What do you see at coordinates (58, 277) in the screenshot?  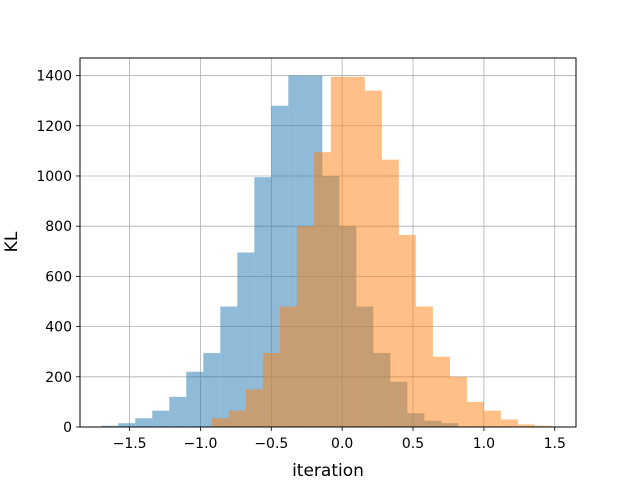 I see `y-tick-label: 600` at bounding box center [58, 277].